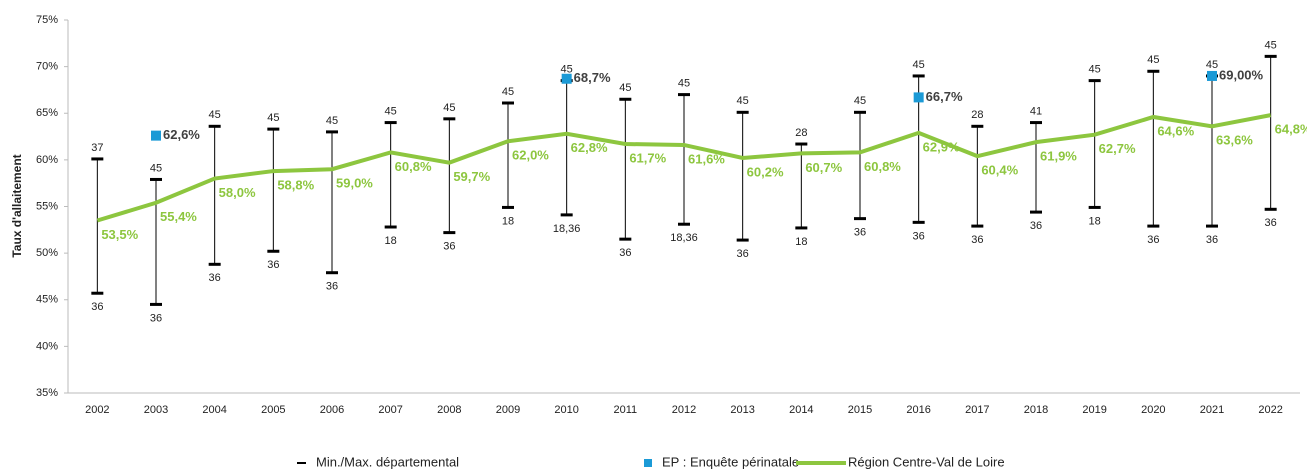  Describe the element at coordinates (1036, 410) in the screenshot. I see `x-tick-label: 2018` at that location.